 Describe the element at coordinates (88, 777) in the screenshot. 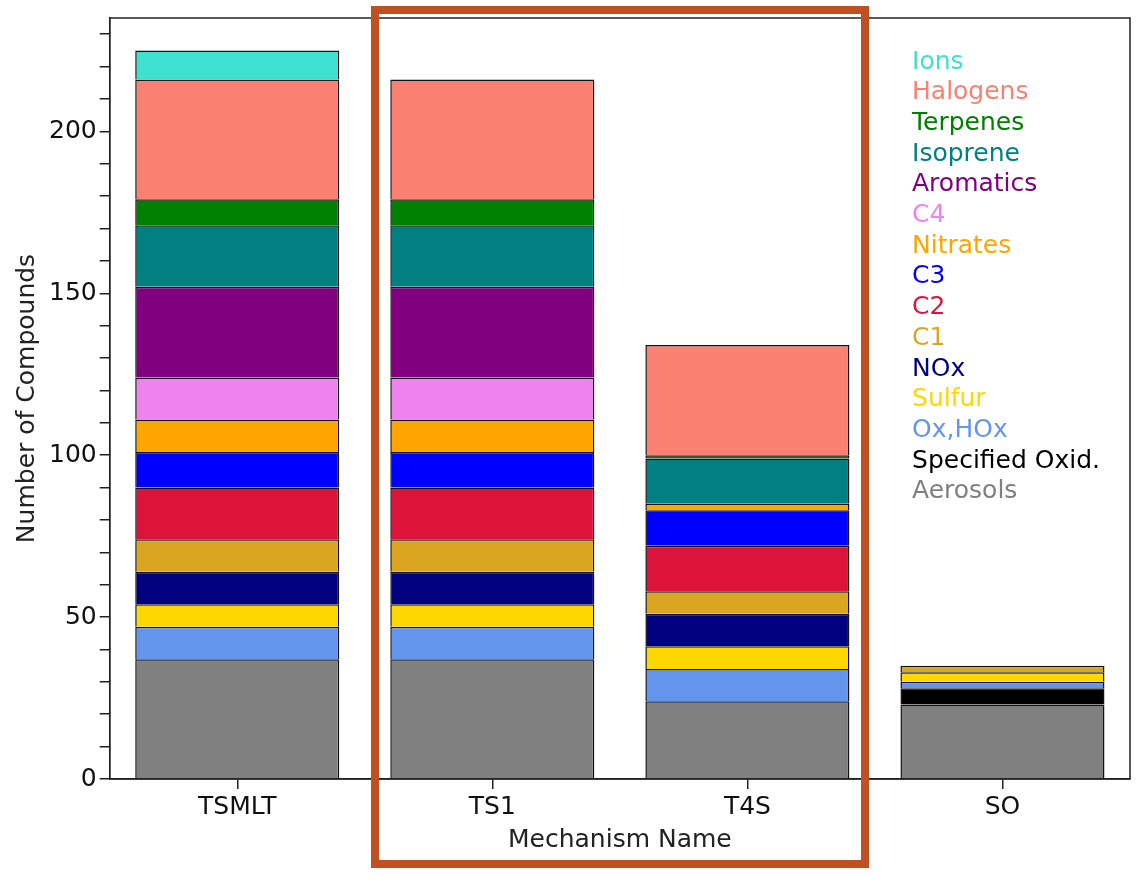

I see `y-tick-label: 0` at that location.